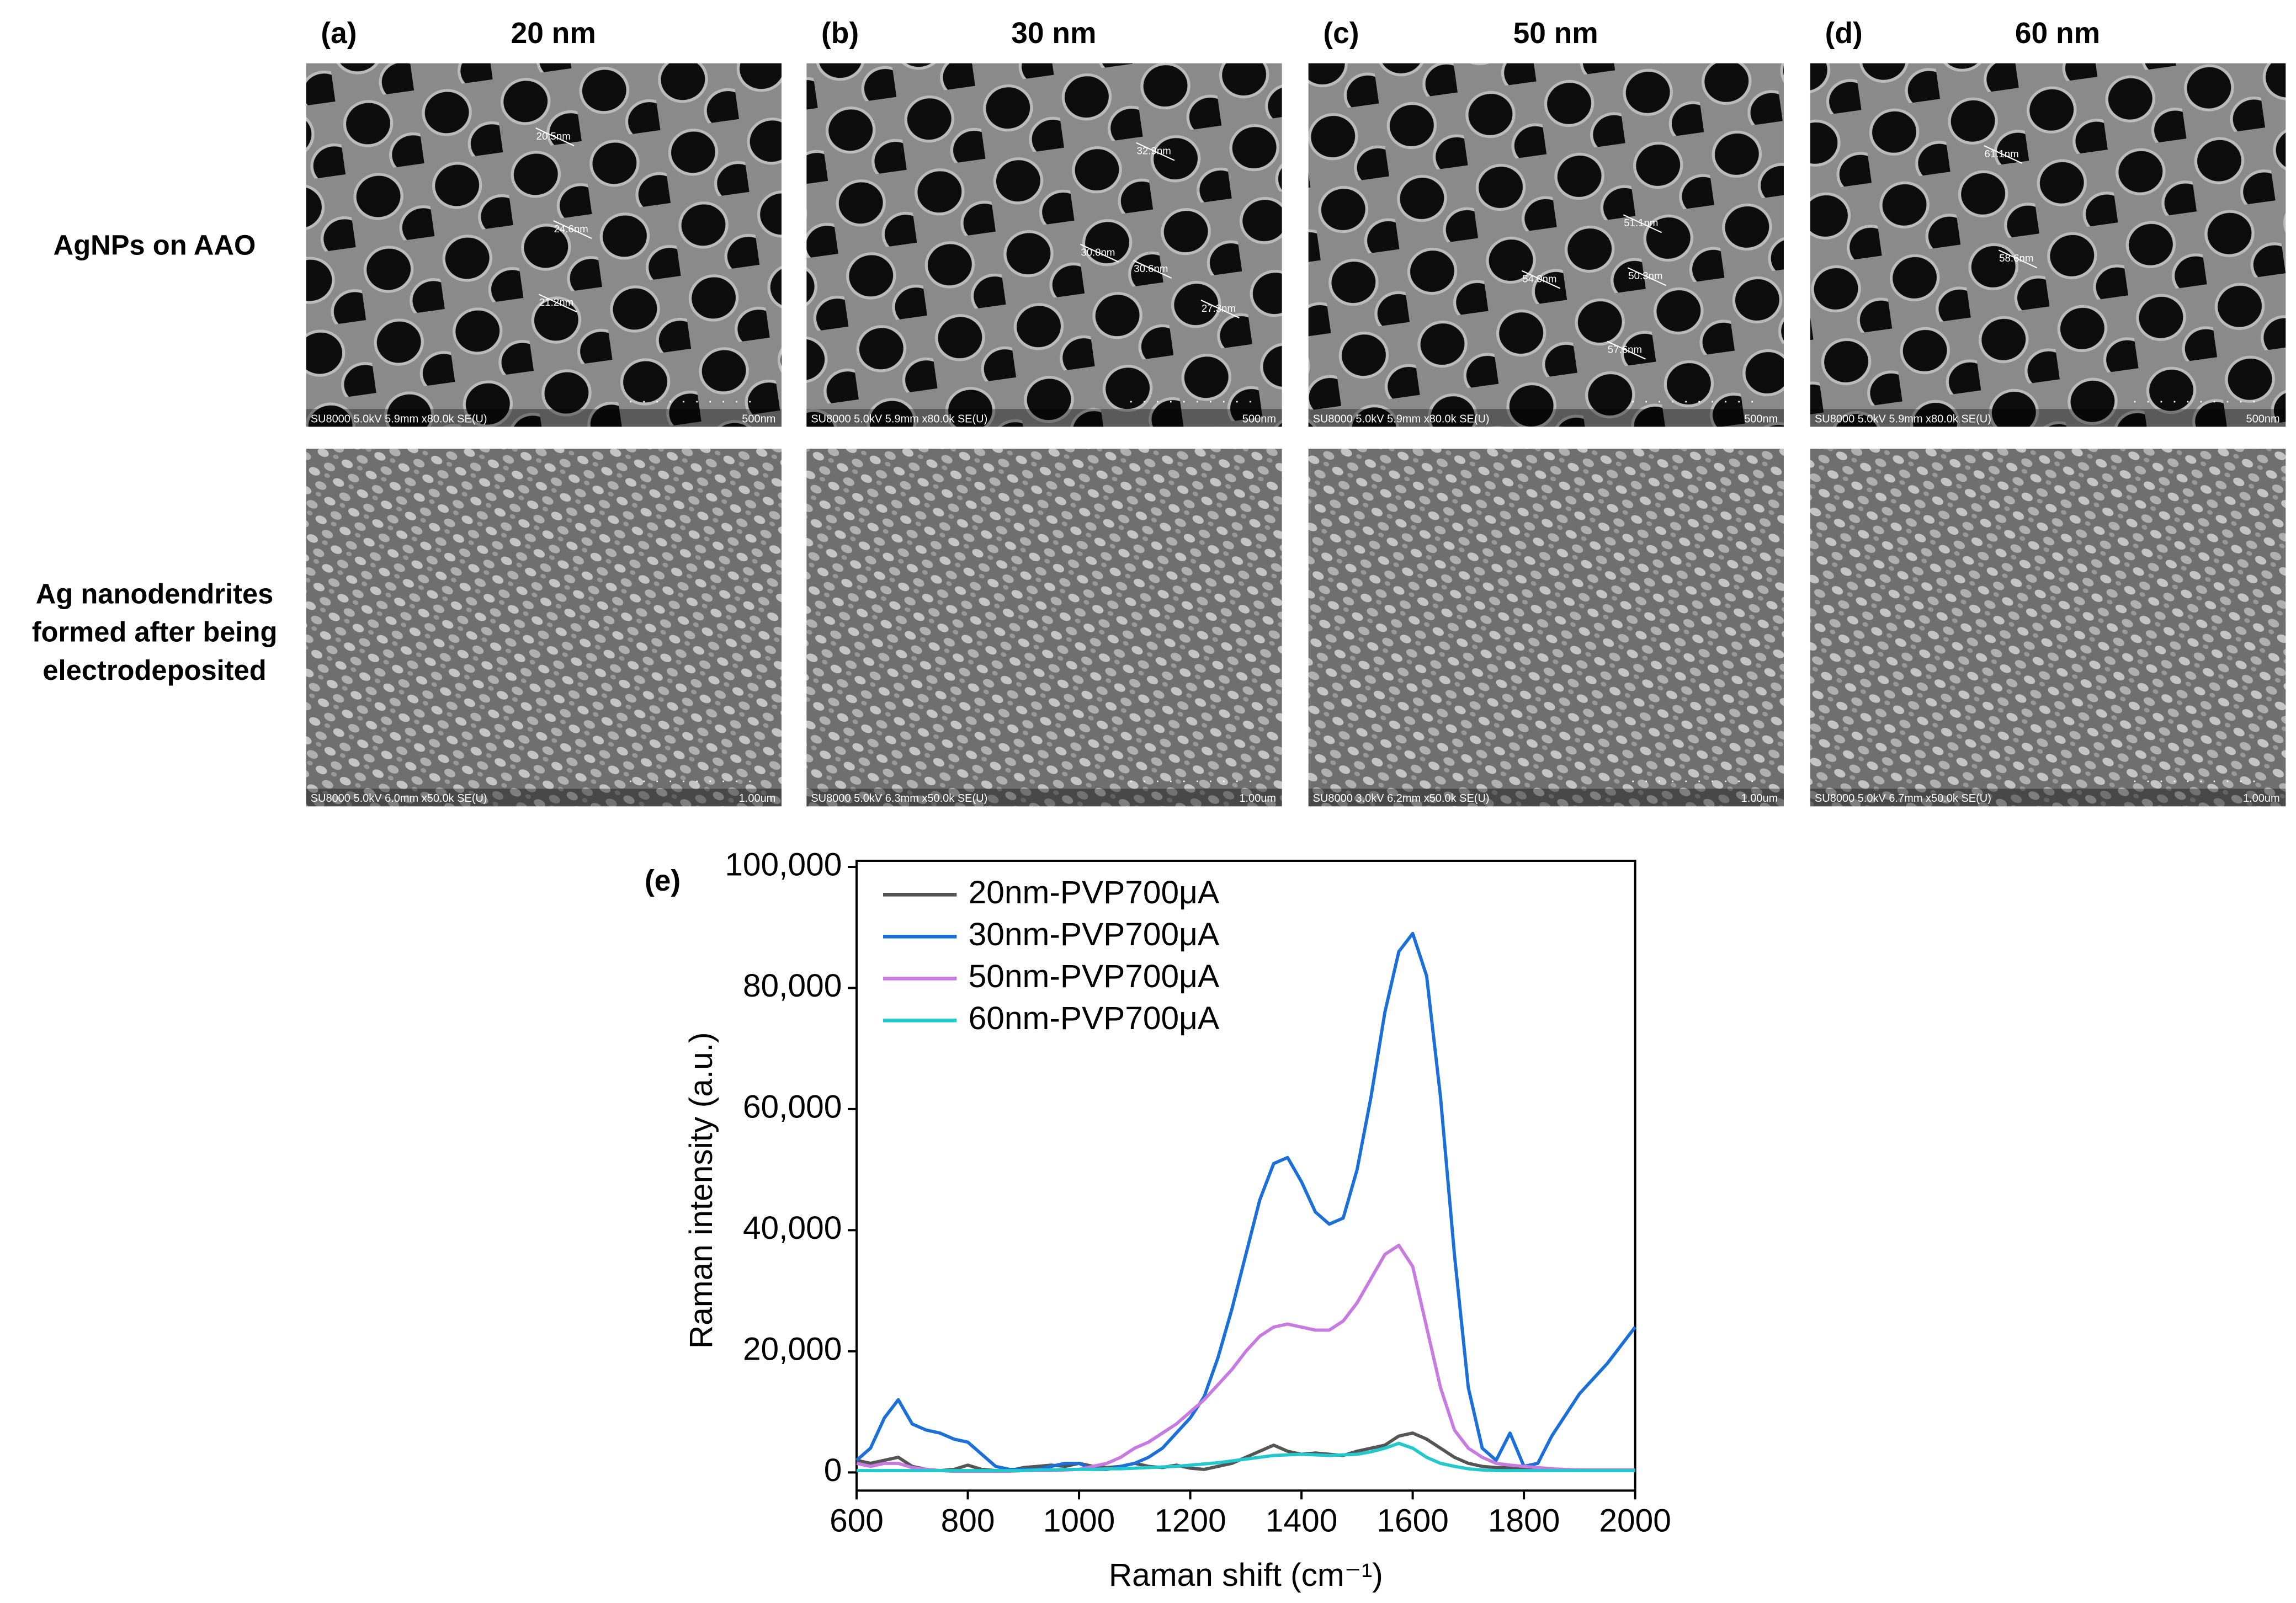  Describe the element at coordinates (339, 33) in the screenshot. I see `panel-label: (a)` at that location.